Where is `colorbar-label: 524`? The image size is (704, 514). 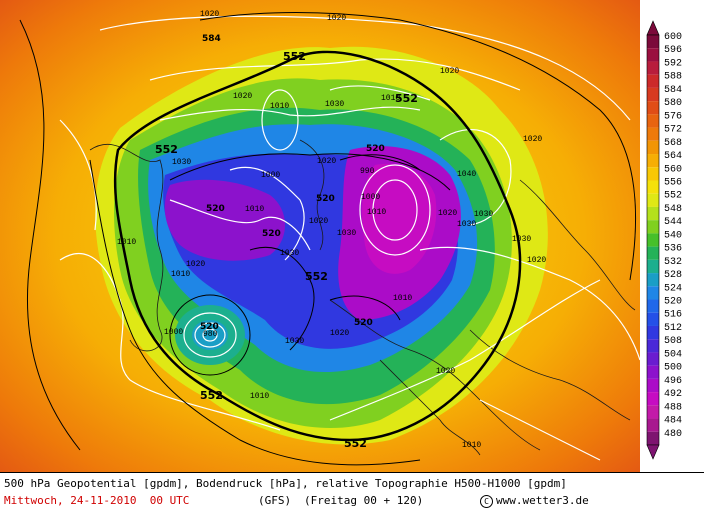 colorbar-label: 524 is located at coordinates (673, 288).